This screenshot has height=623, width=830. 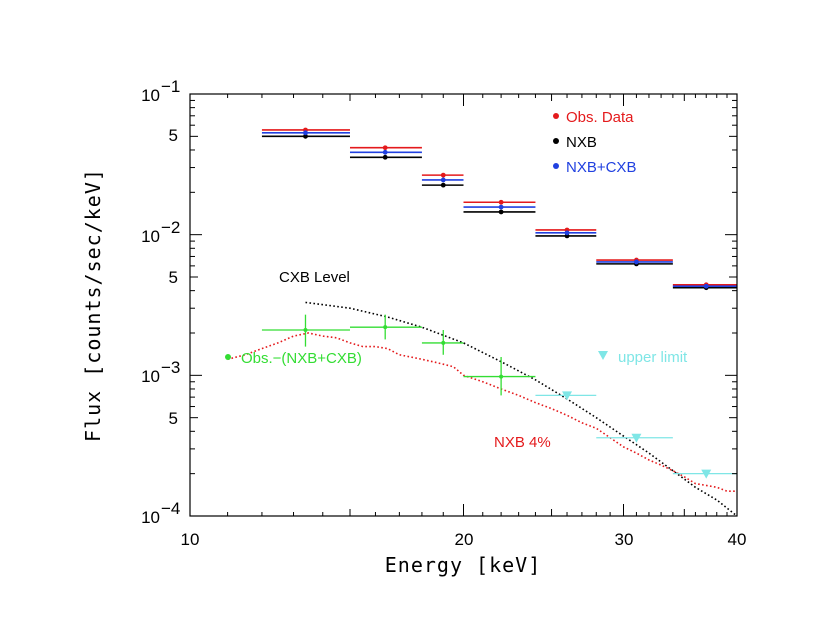 I want to click on annotation-marker-upper-limit, so click(x=603, y=355).